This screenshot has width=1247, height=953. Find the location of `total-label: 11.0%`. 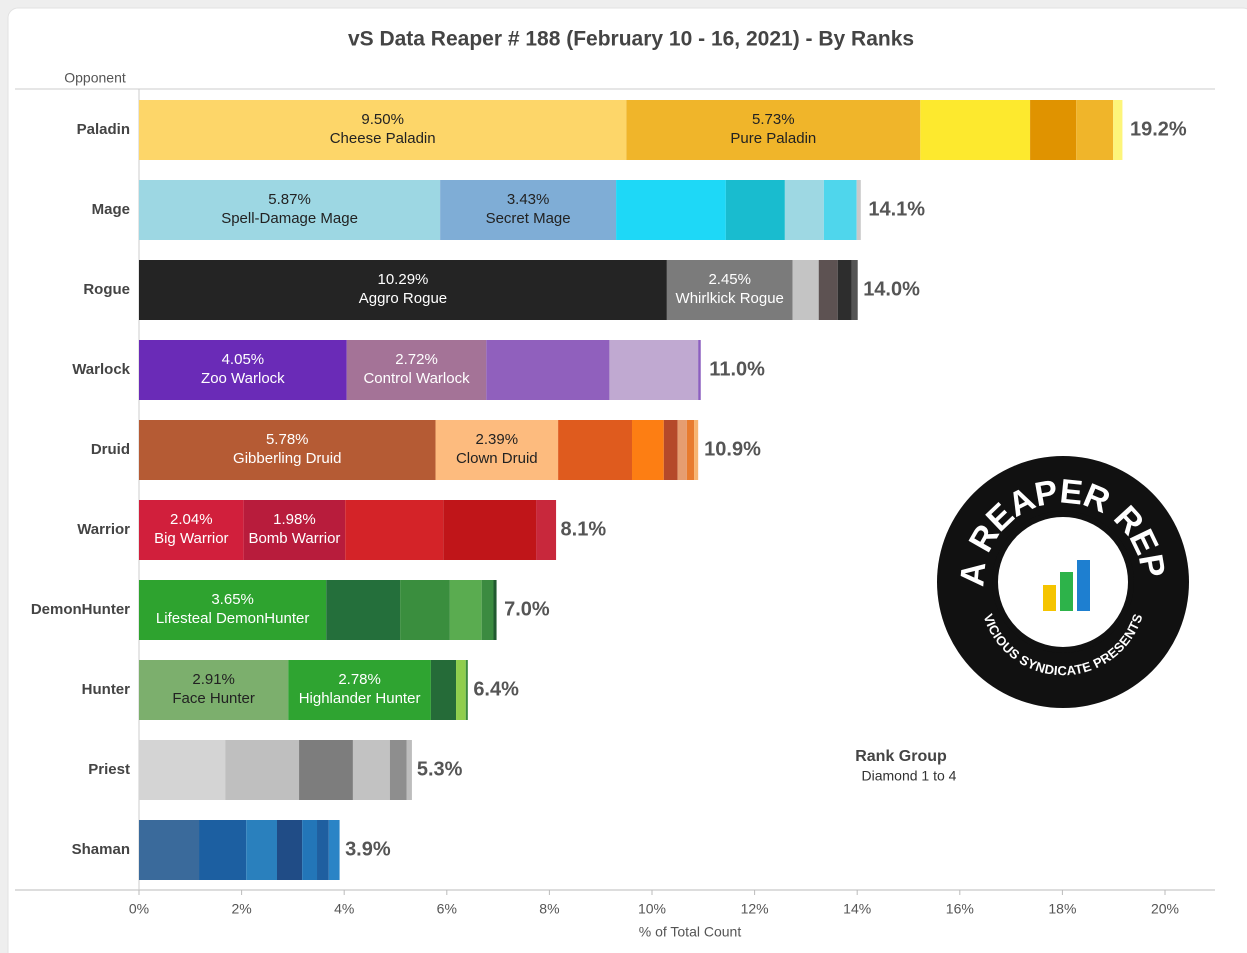

total-label: 11.0% is located at coordinates (737, 369).